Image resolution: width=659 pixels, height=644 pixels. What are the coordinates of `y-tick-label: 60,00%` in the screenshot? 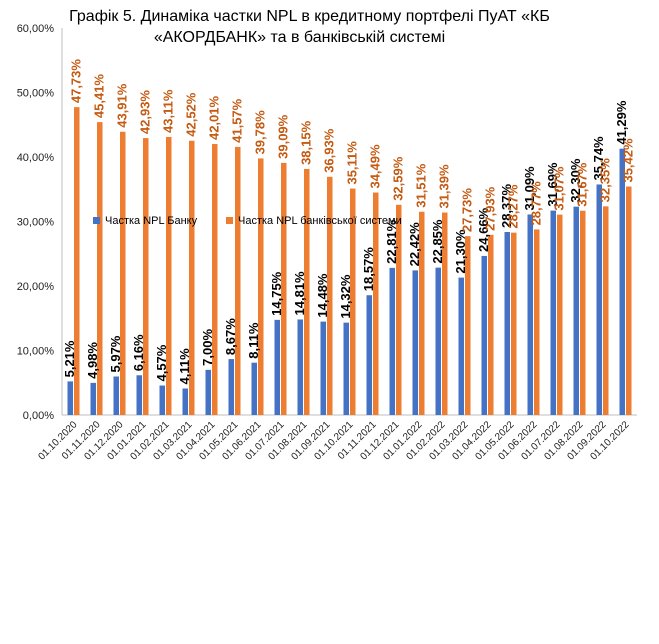 It's located at (36, 29).